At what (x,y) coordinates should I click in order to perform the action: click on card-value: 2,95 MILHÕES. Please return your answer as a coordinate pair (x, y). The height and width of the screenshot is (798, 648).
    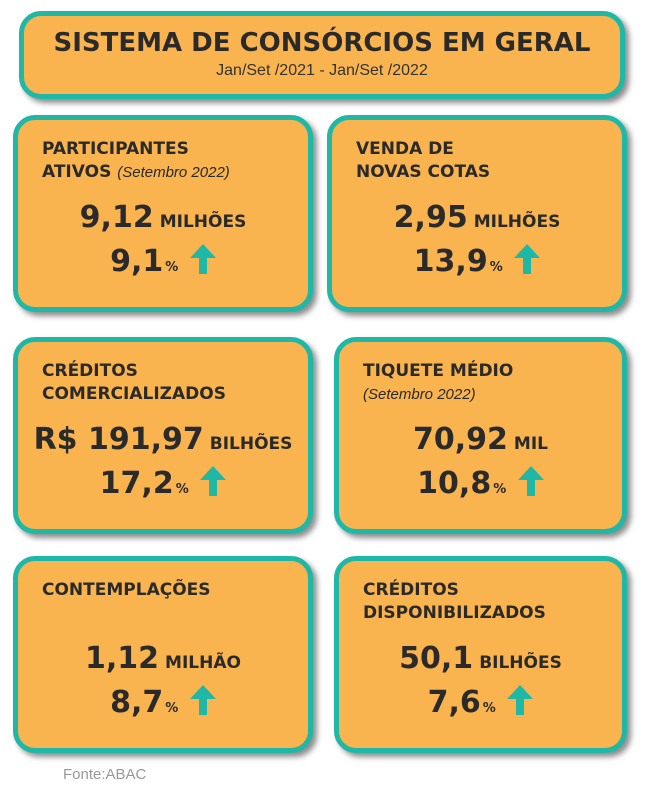
    Looking at the image, I should click on (477, 217).